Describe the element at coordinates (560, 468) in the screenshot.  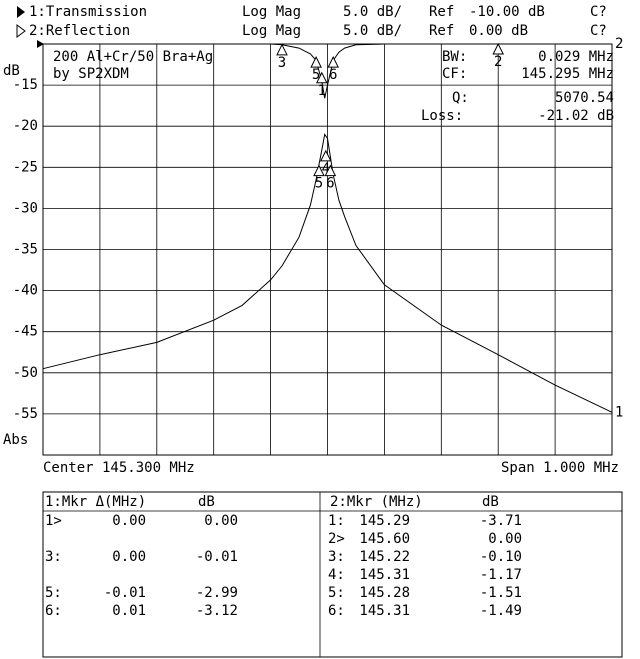
I see `span-label: Span 1.000 MHz` at that location.